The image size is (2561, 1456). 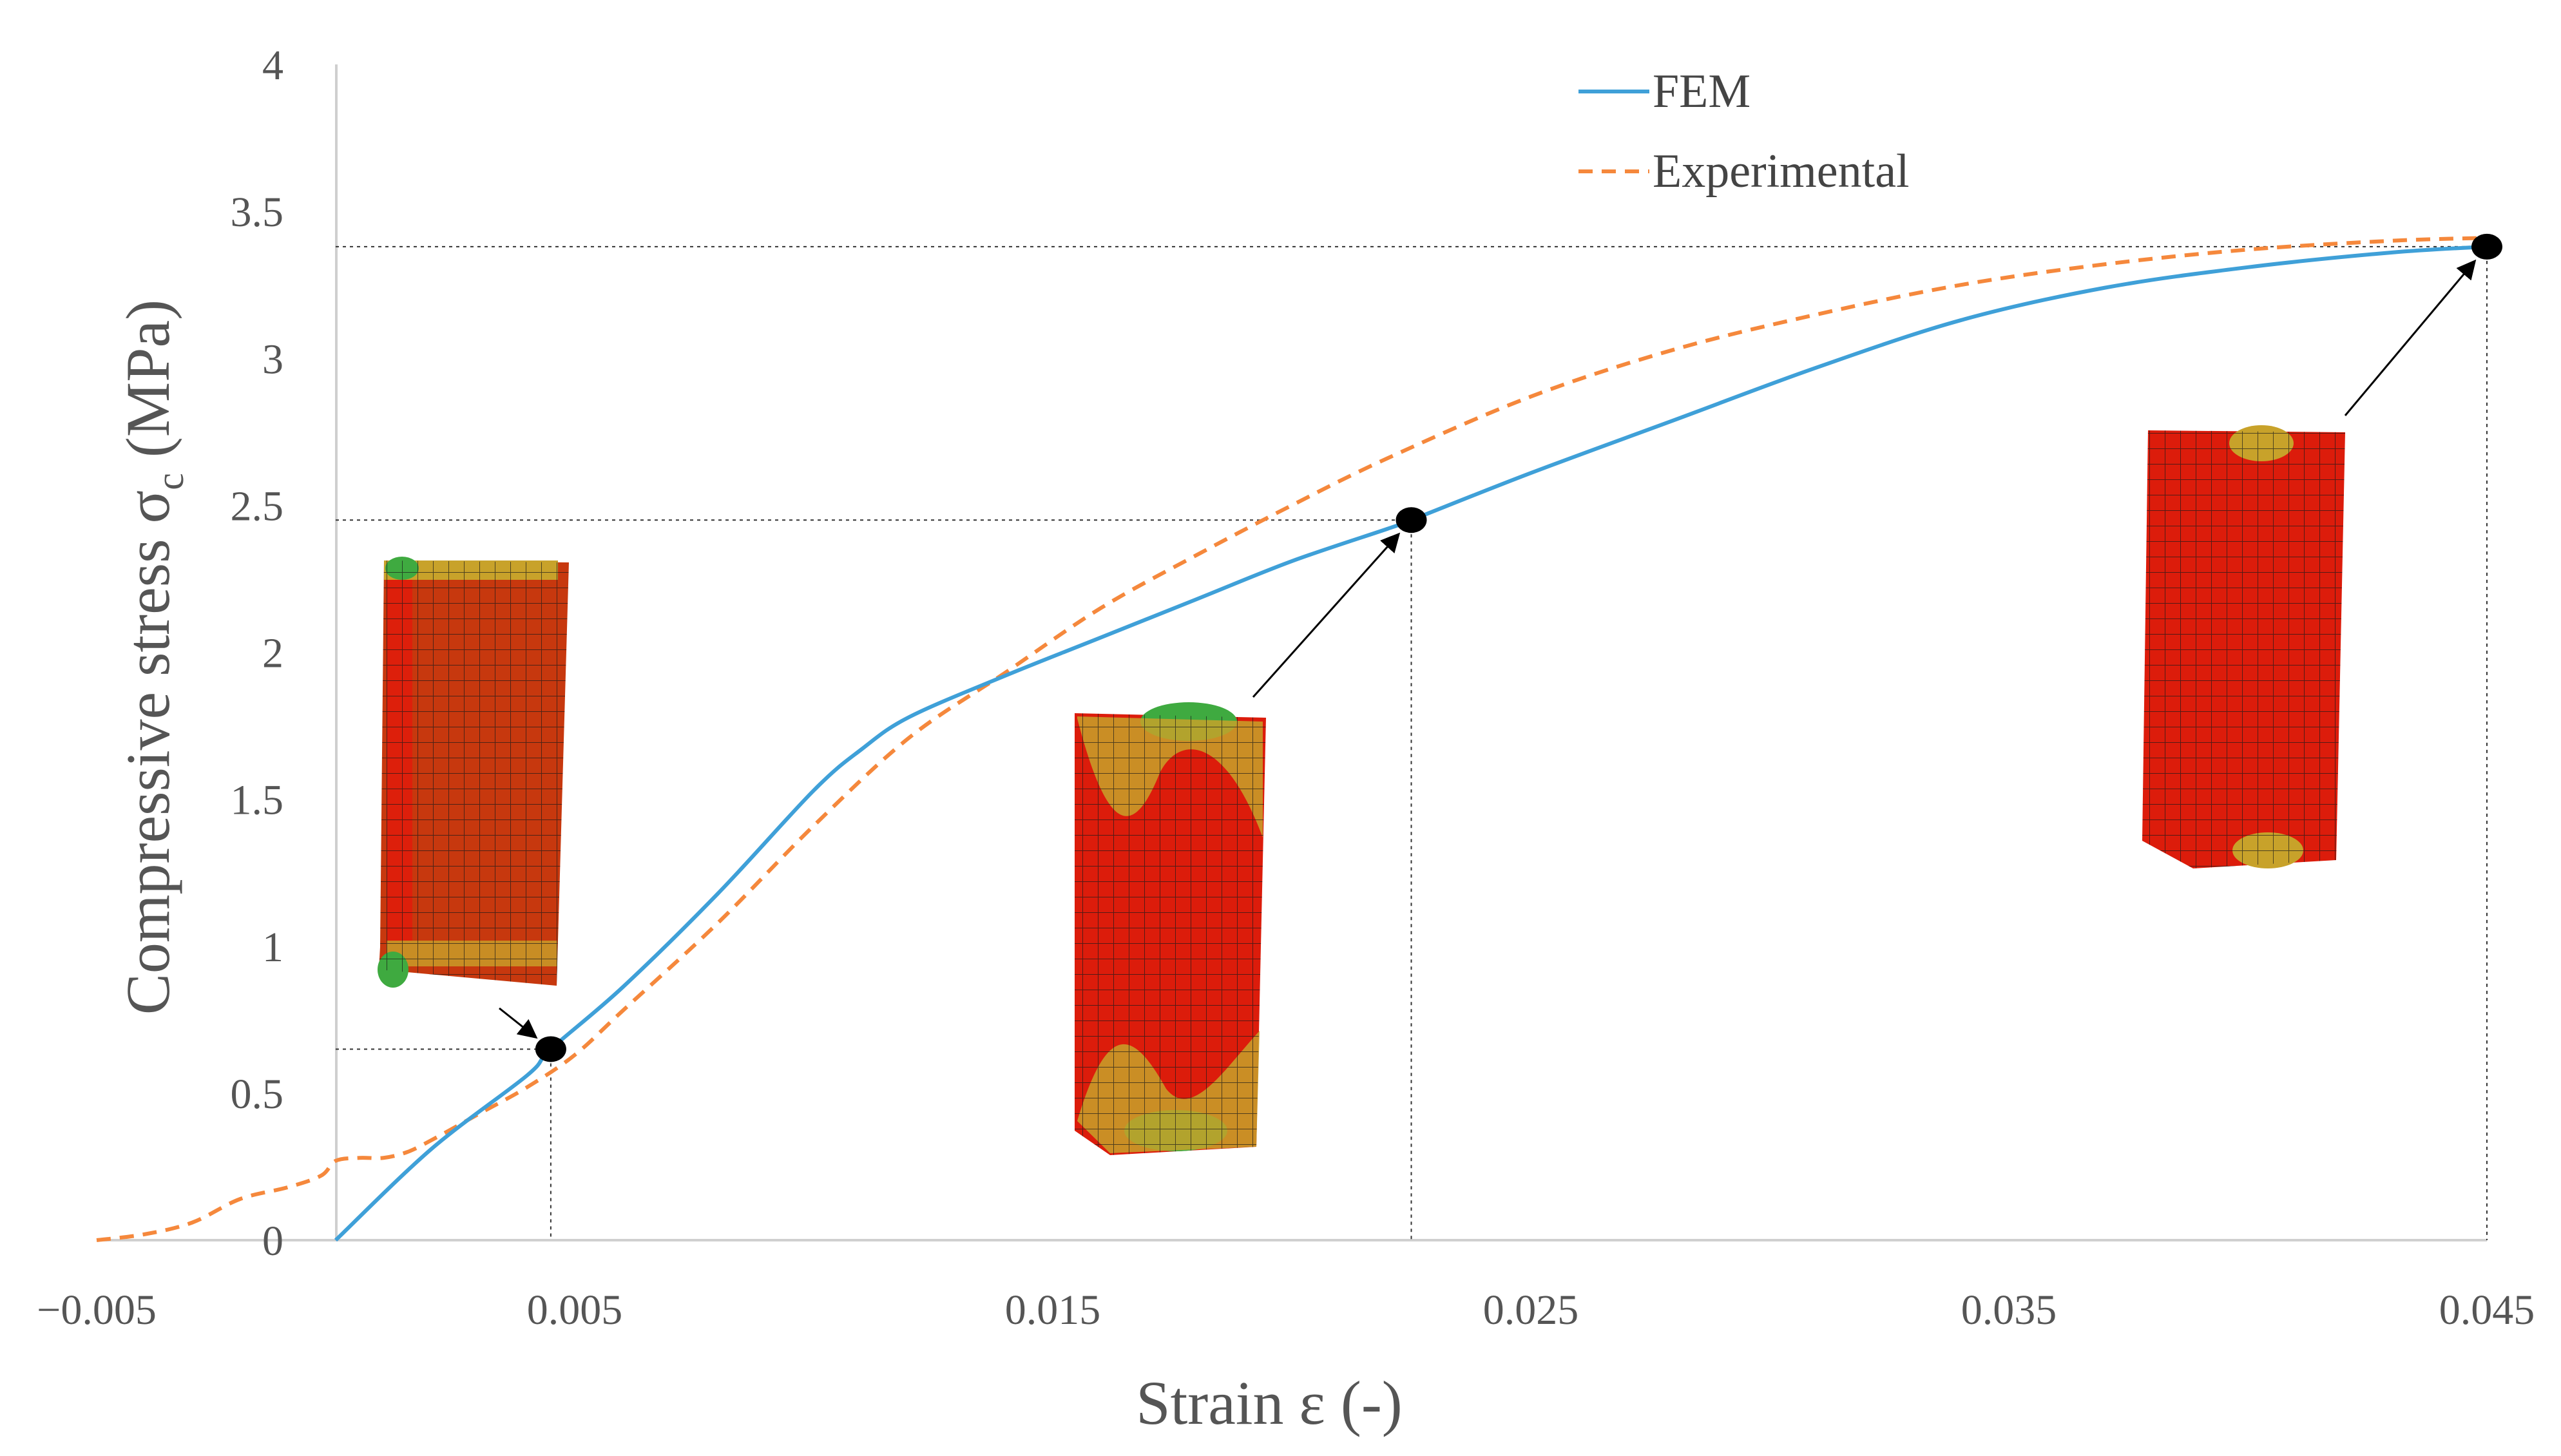 What do you see at coordinates (1744, 132) in the screenshot?
I see `legend: FEM Experimental` at bounding box center [1744, 132].